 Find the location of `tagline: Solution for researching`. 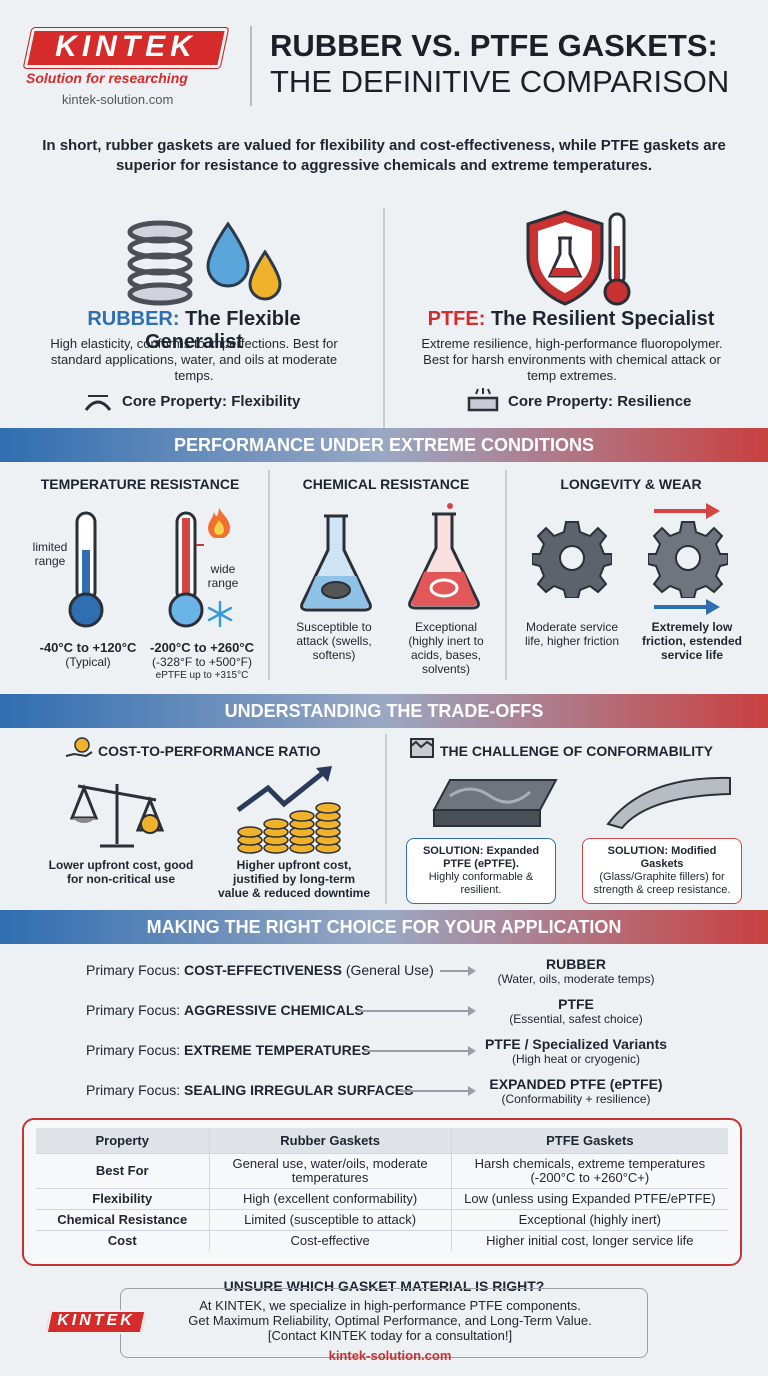

tagline: Solution for researching is located at coordinates (107, 78).